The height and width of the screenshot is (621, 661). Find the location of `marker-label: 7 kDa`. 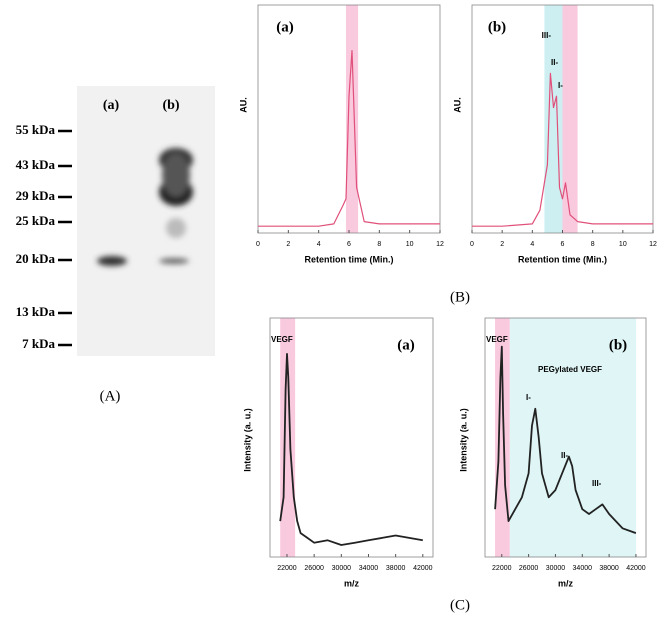

marker-label: 7 kDa is located at coordinates (38, 343).